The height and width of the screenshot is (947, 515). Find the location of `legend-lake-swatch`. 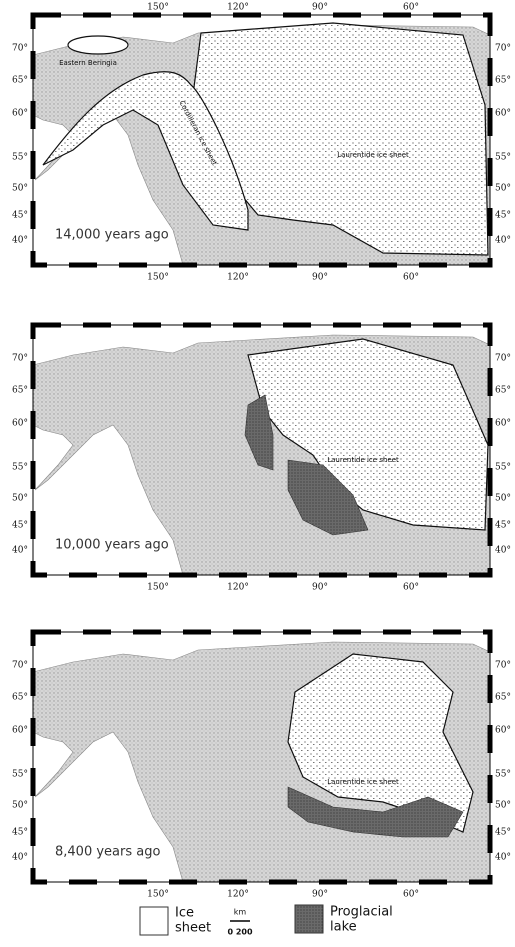

legend-lake-swatch is located at coordinates (309, 919).